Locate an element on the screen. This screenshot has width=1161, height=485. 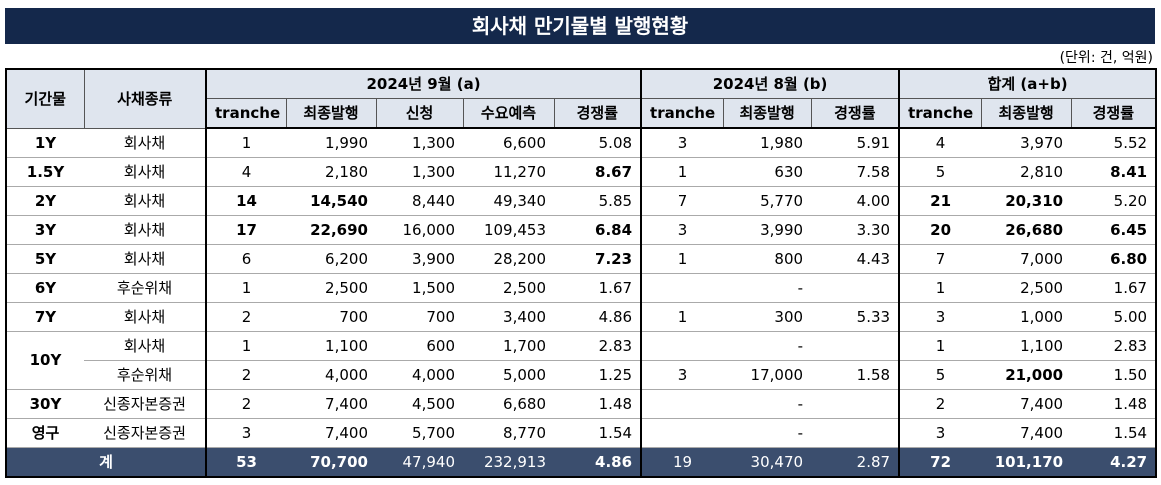
cell: 1,980 is located at coordinates (767, 143).